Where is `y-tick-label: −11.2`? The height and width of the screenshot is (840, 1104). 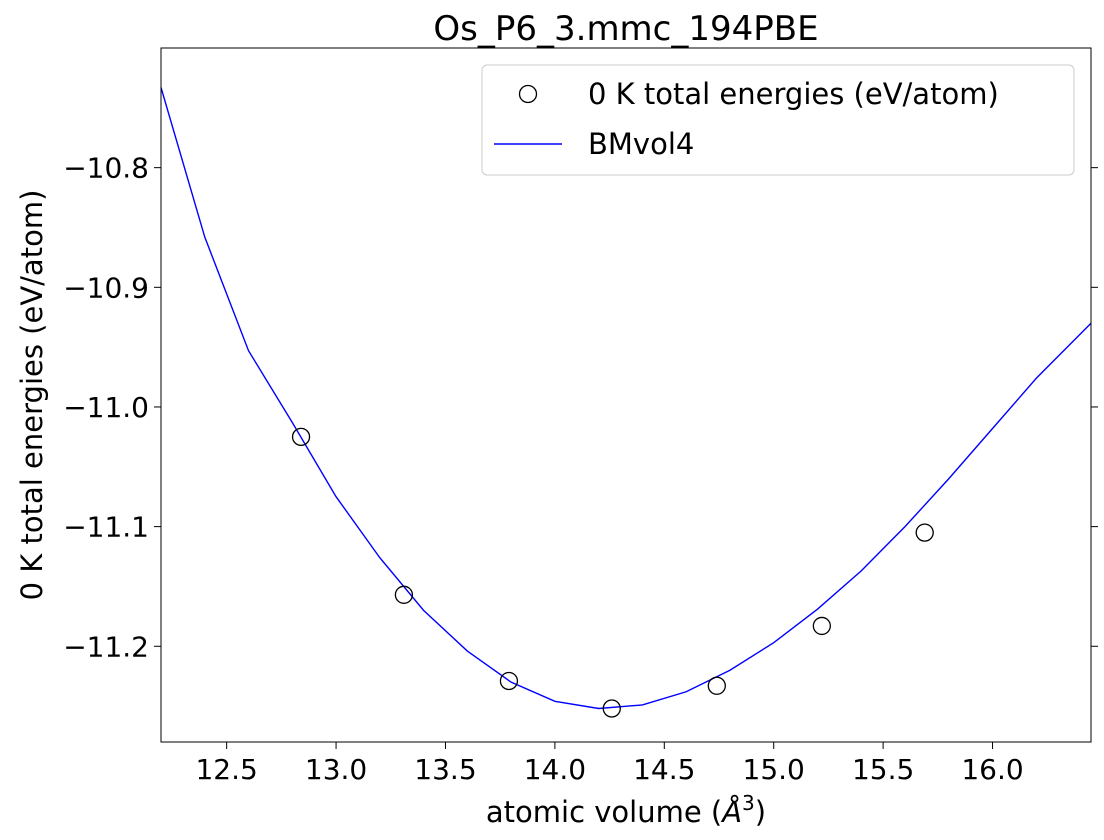 y-tick-label: −11.2 is located at coordinates (106, 646).